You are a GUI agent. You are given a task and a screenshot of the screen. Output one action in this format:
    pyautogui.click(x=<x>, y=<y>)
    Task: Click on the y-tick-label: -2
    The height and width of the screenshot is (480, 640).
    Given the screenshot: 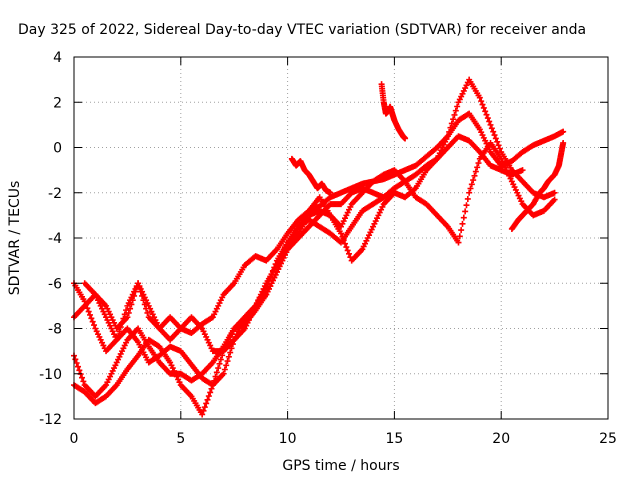 What is the action you would take?
    pyautogui.click(x=55, y=194)
    